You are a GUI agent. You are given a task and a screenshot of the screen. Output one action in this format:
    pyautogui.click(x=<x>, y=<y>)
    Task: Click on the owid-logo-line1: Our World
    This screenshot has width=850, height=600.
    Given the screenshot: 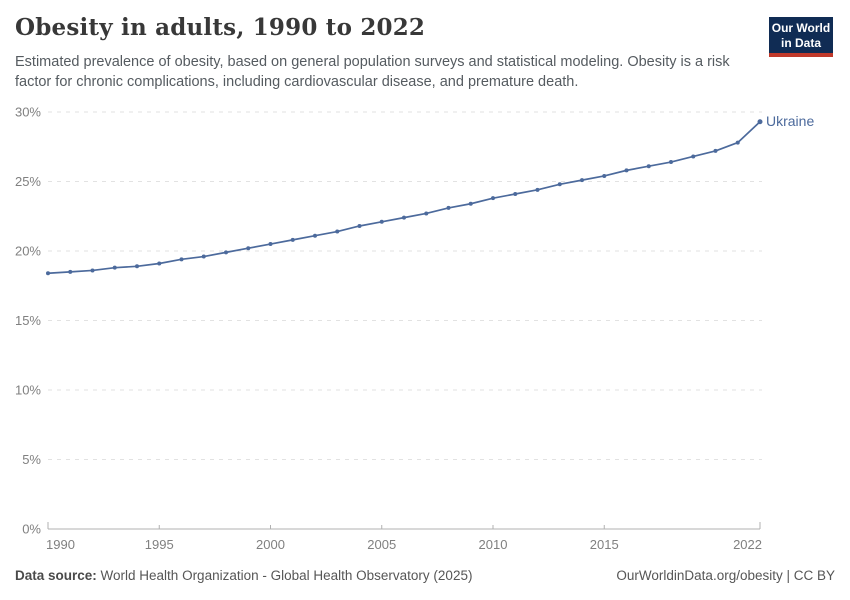 What is the action you would take?
    pyautogui.click(x=801, y=28)
    